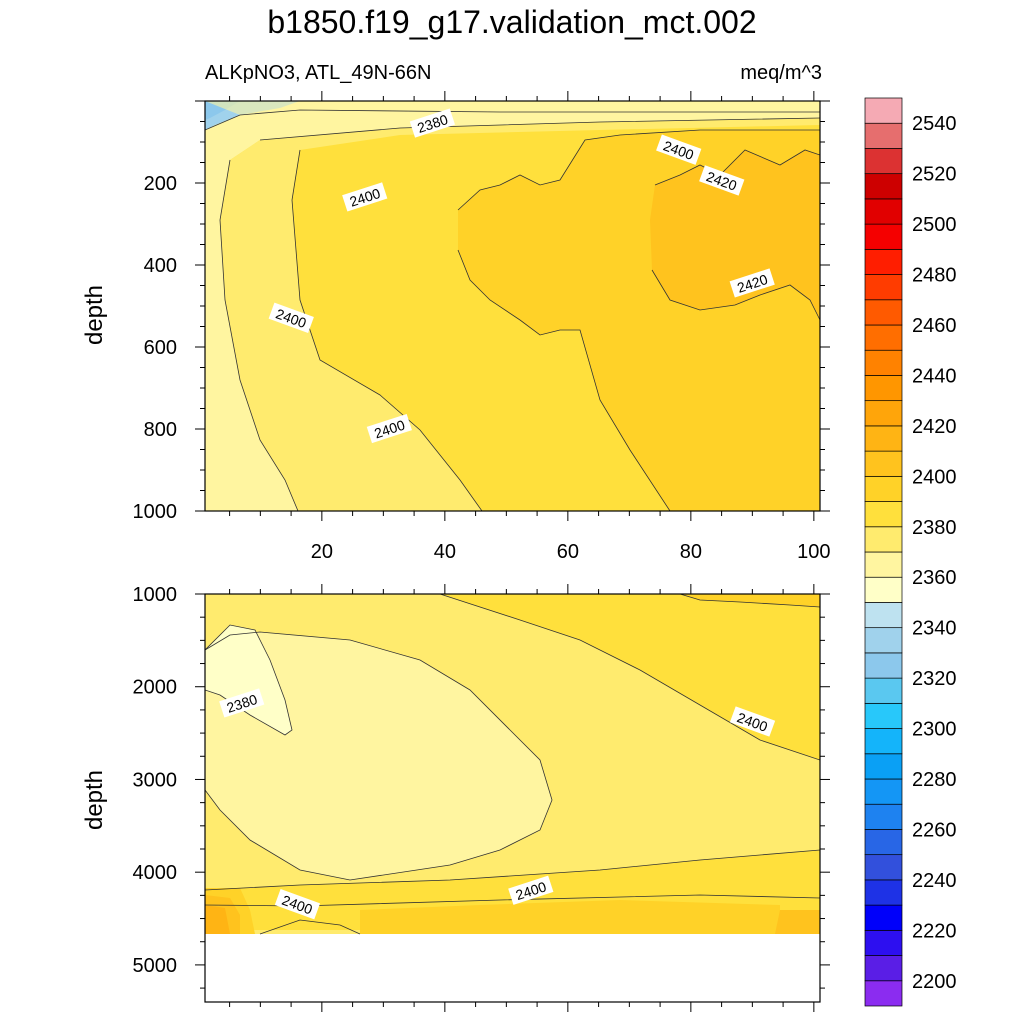 This screenshot has width=1024, height=1024. I want to click on contour-2390-surface, so click(539, 129).